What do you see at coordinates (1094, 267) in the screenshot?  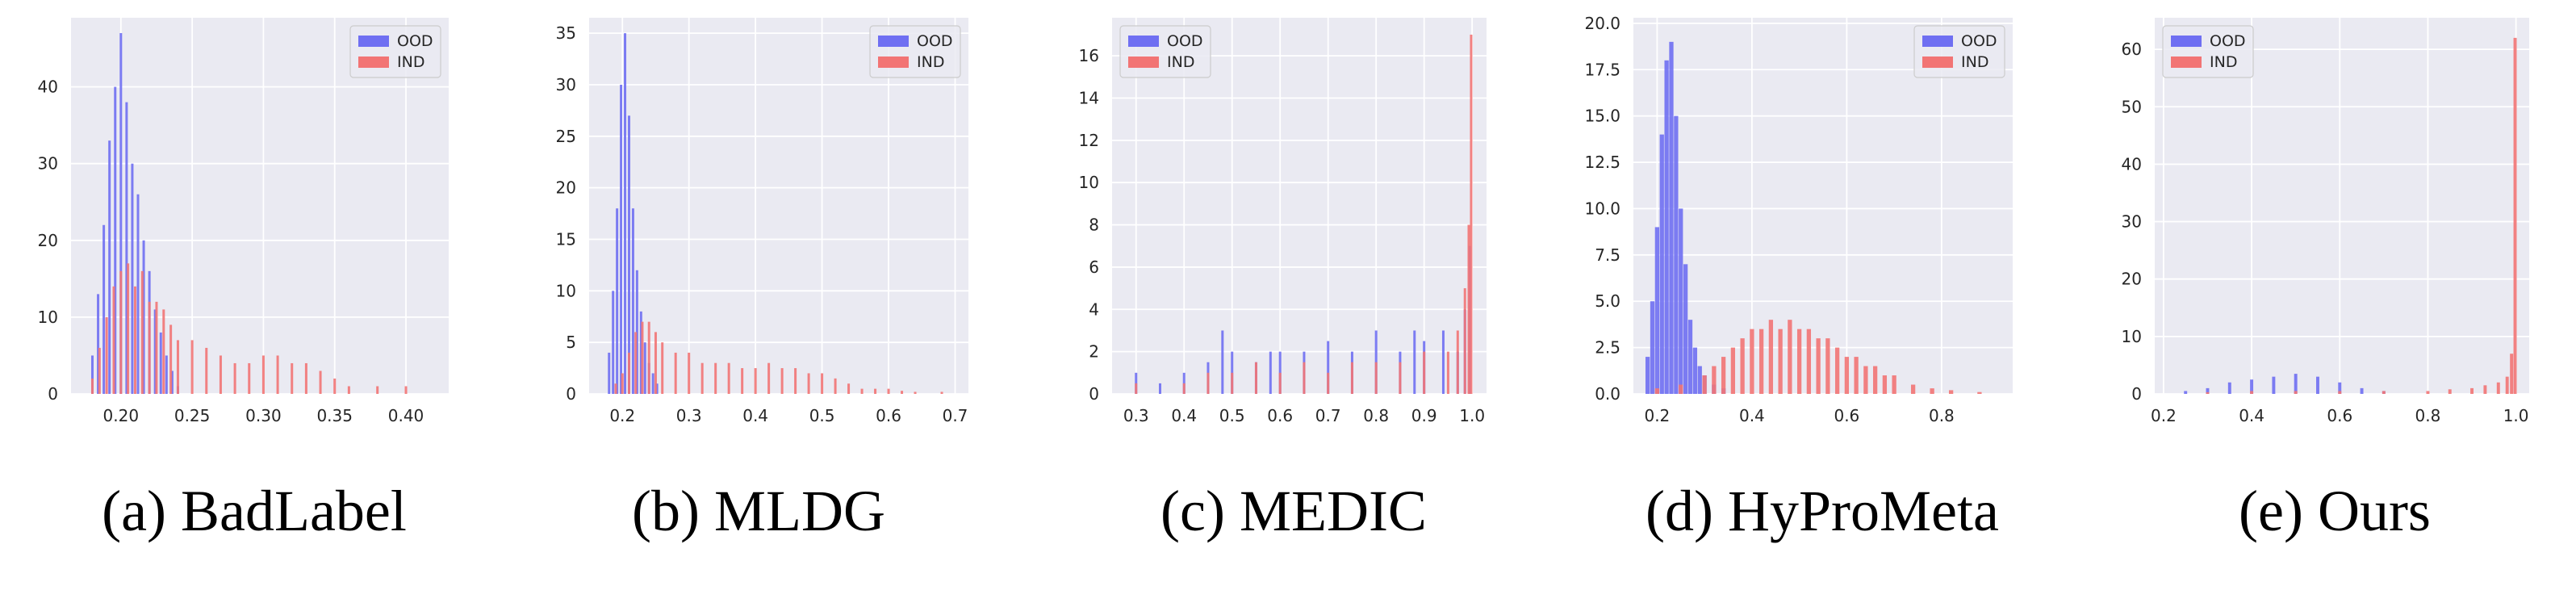 I see `y-tick-label: 6` at bounding box center [1094, 267].